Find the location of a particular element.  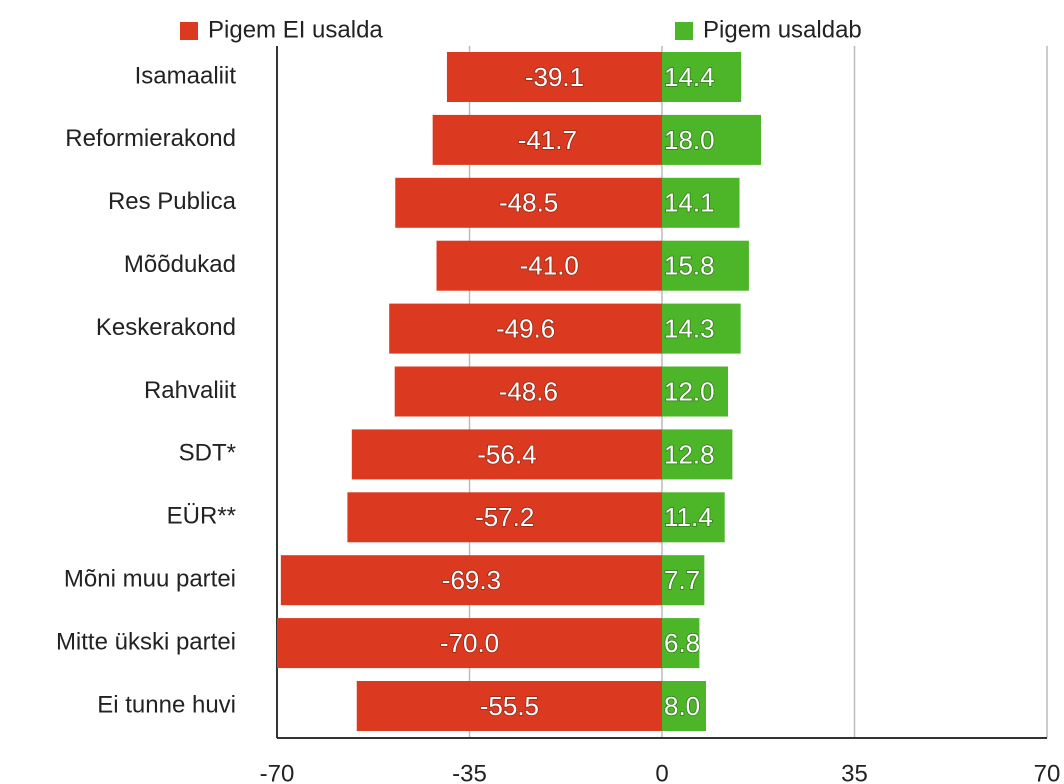

data-label: 12.8 is located at coordinates (689, 454).